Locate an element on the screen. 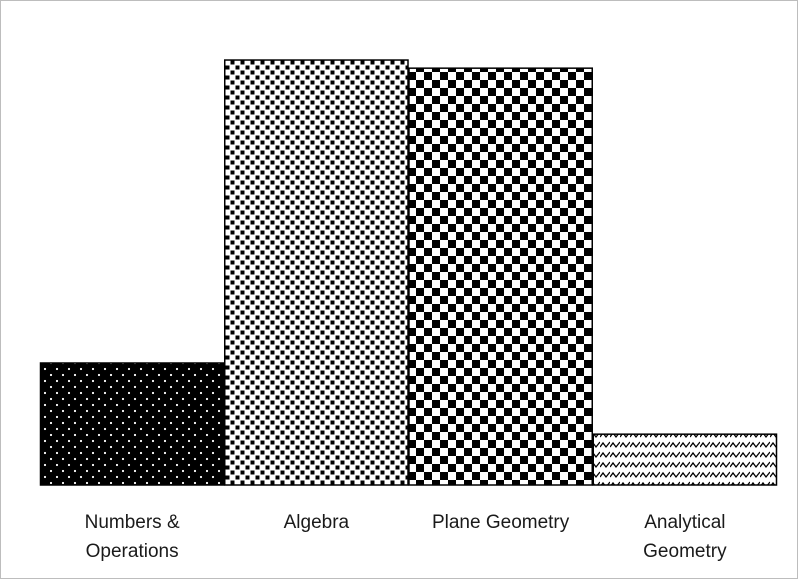 Image resolution: width=798 pixels, height=579 pixels. category-label-numbers-operations: Numbers & Operations is located at coordinates (132, 537).